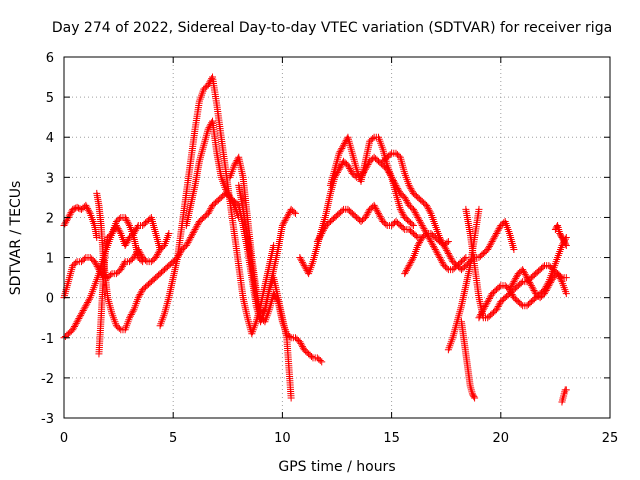  What do you see at coordinates (336, 467) in the screenshot?
I see `x-axis-title: GPS time / hours` at bounding box center [336, 467].